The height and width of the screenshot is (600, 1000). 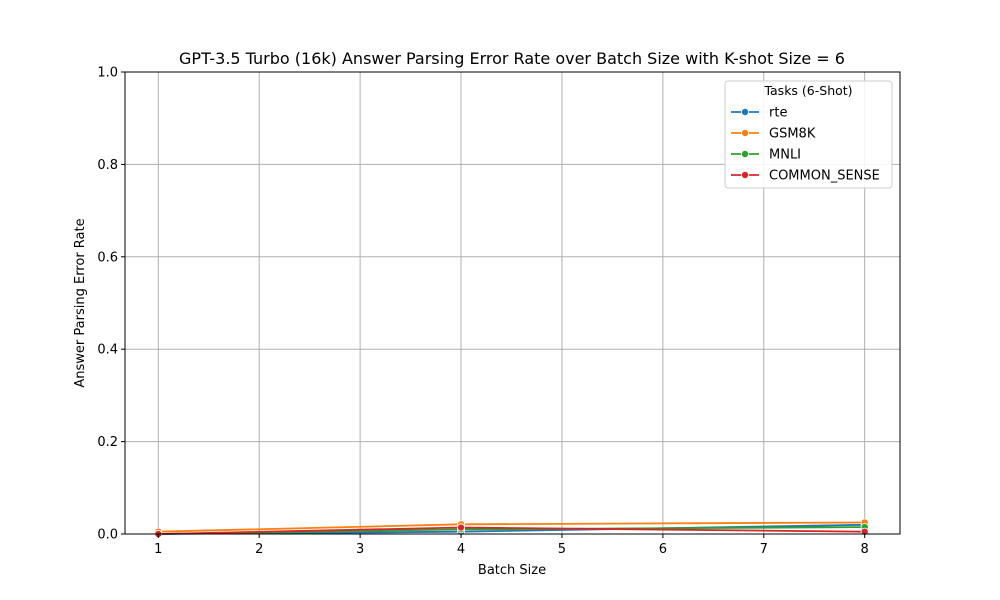 I want to click on y-axis-label: Answer Parsing Error Rate, so click(x=80, y=302).